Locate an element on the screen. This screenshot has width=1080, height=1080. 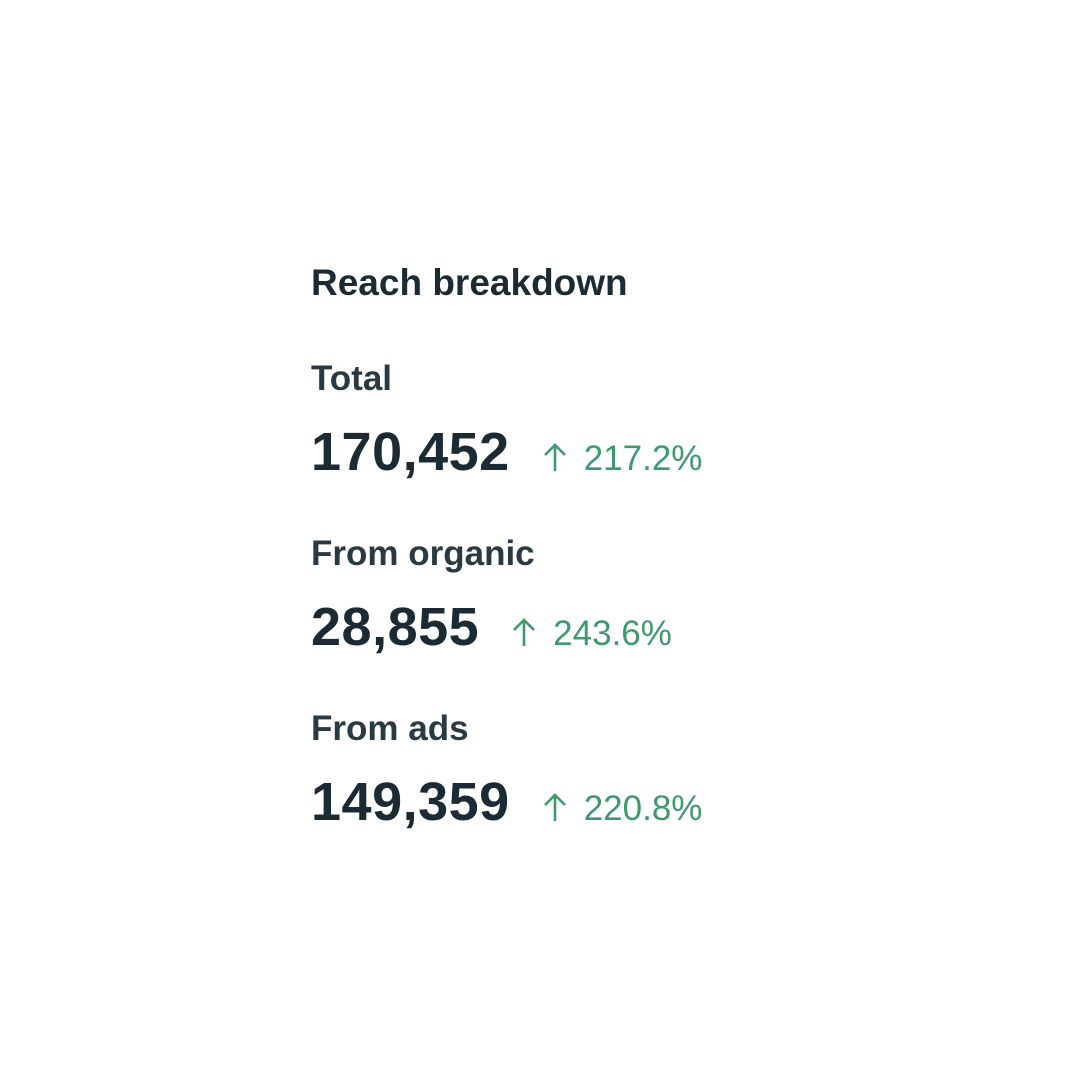
metric-change-text: 243.6% is located at coordinates (612, 633).